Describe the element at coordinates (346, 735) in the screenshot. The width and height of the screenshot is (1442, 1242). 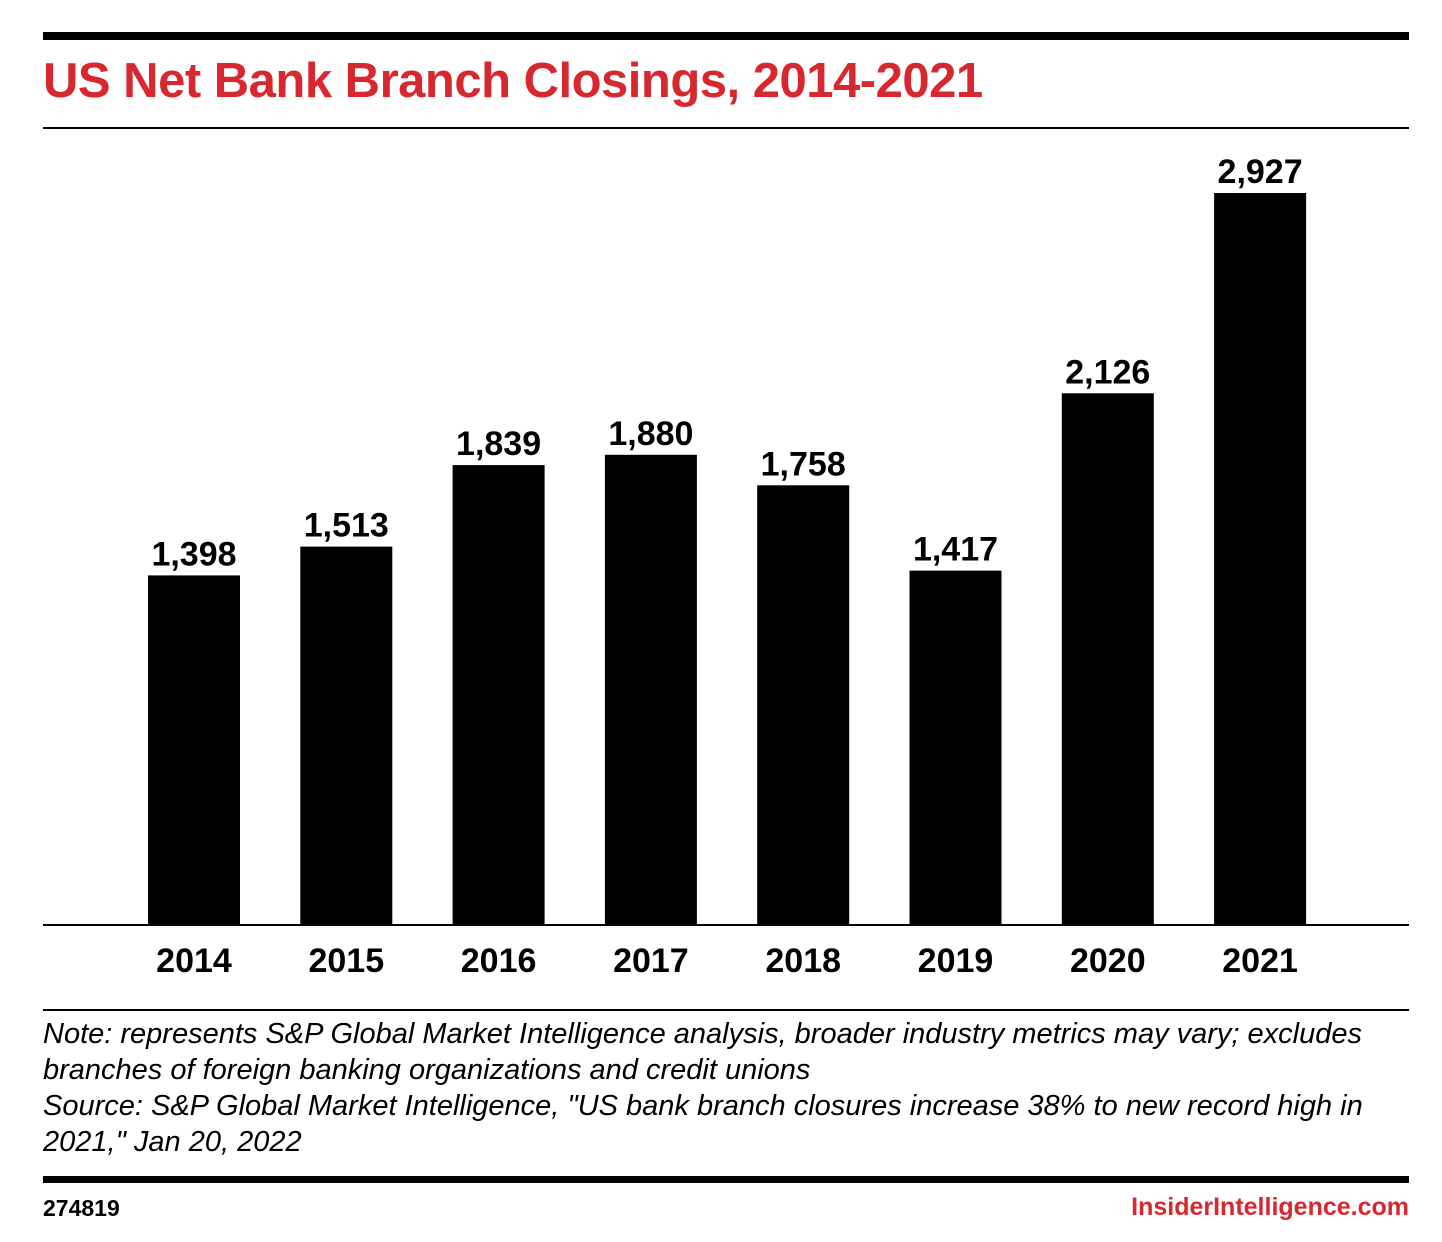
I see `bar-2015` at that location.